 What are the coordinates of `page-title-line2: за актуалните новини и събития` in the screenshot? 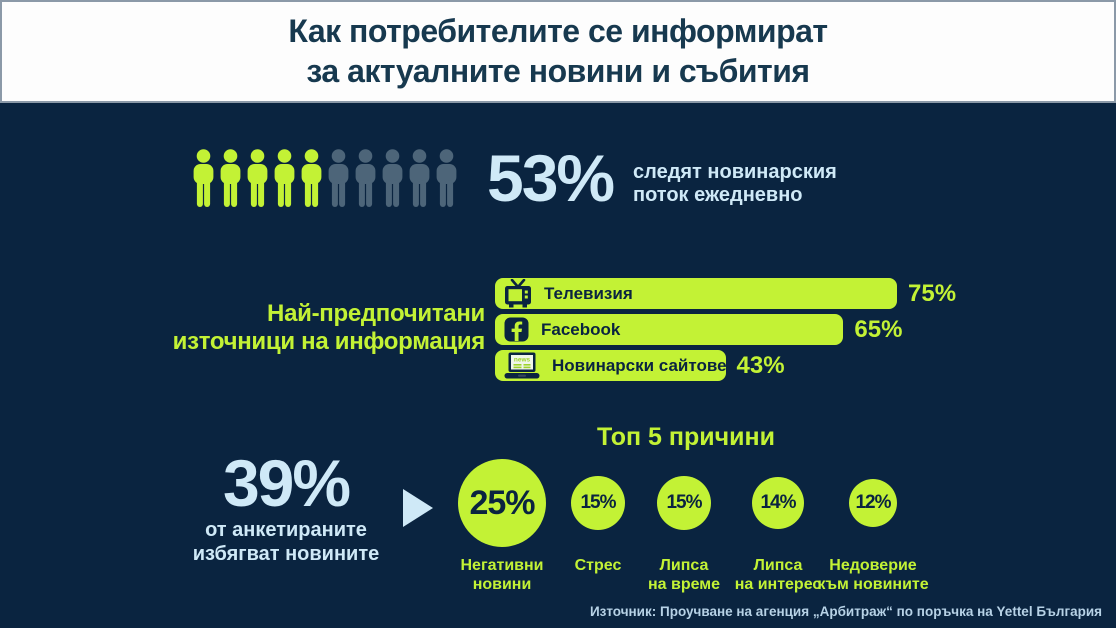 It's located at (558, 70).